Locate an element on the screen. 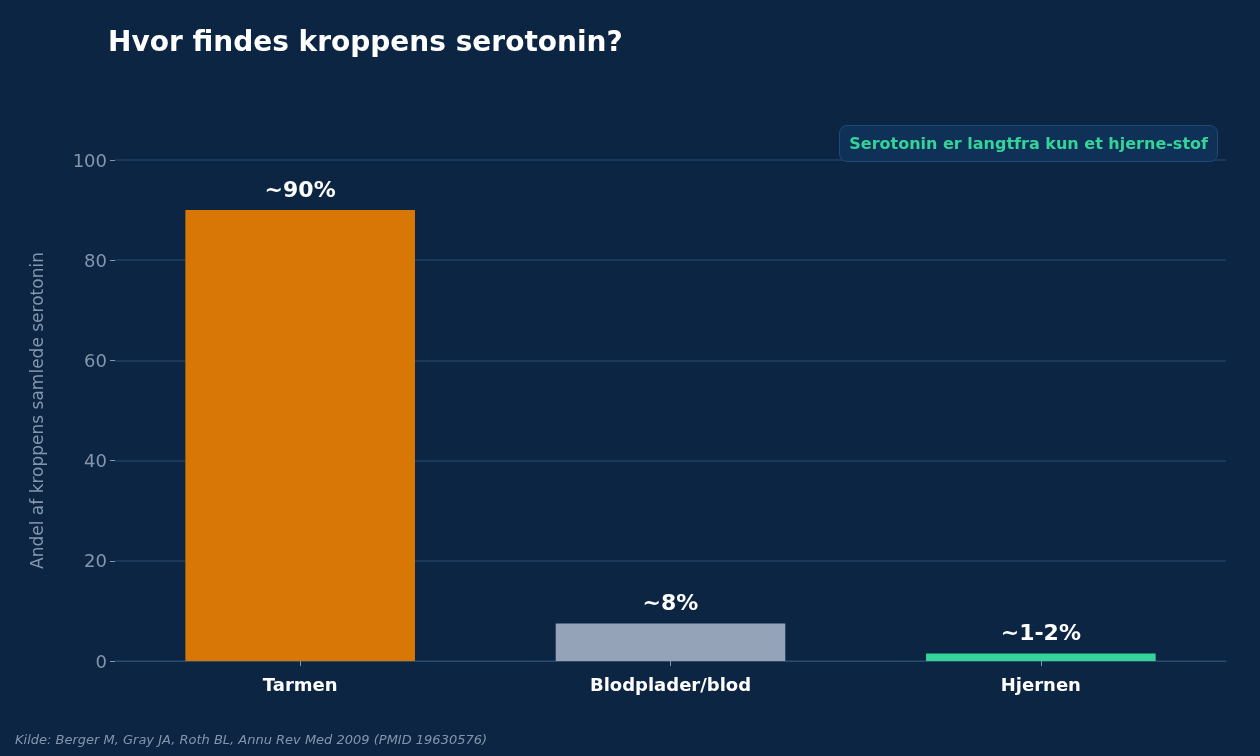  y-axis-title: Andel af kroppens samlede serotonin is located at coordinates (36, 410).